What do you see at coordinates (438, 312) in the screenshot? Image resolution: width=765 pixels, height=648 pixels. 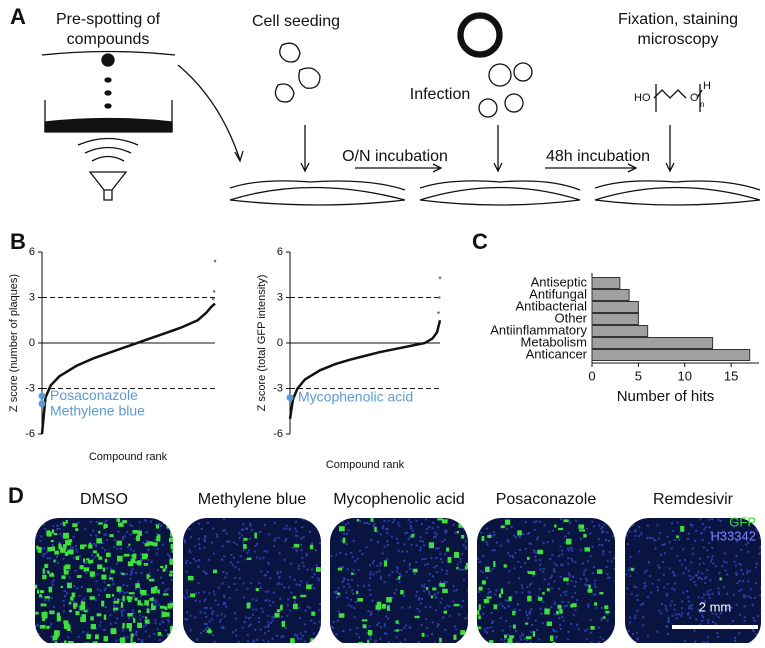 I see `outlier` at bounding box center [438, 312].